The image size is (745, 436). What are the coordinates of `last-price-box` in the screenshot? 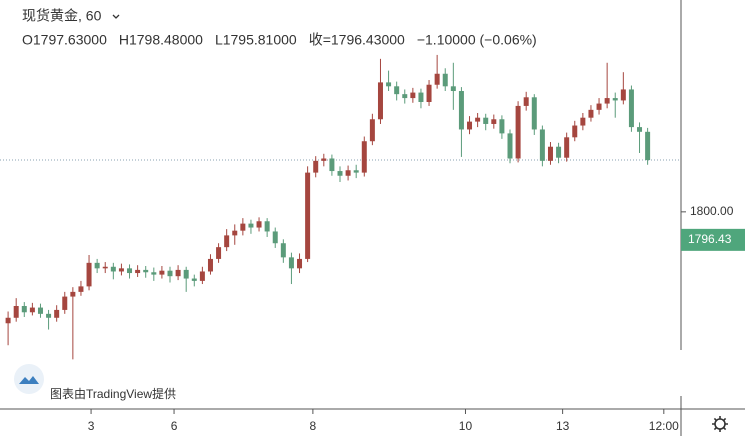 It's located at (713, 239).